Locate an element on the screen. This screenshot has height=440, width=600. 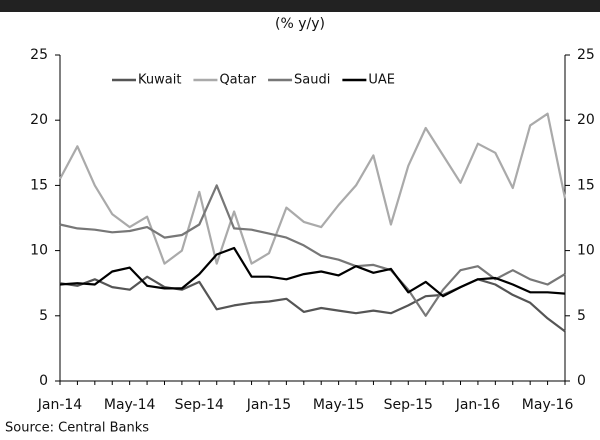
legend-label: Kuwait is located at coordinates (159, 80).